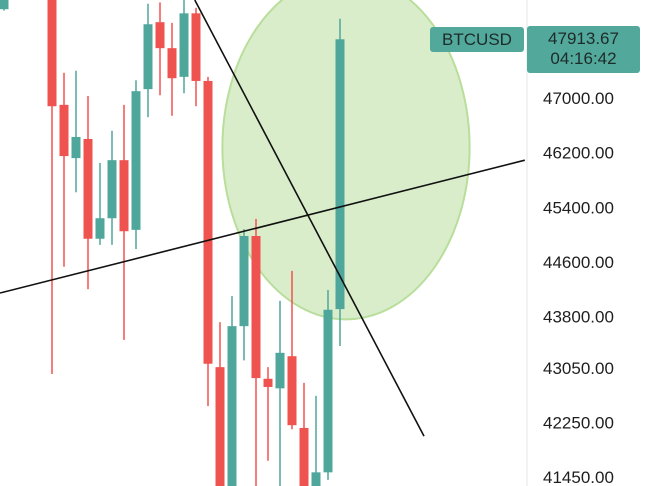 This screenshot has height=486, width=647. I want to click on last-price-label: 47913.67 04:16:42, so click(583, 49).